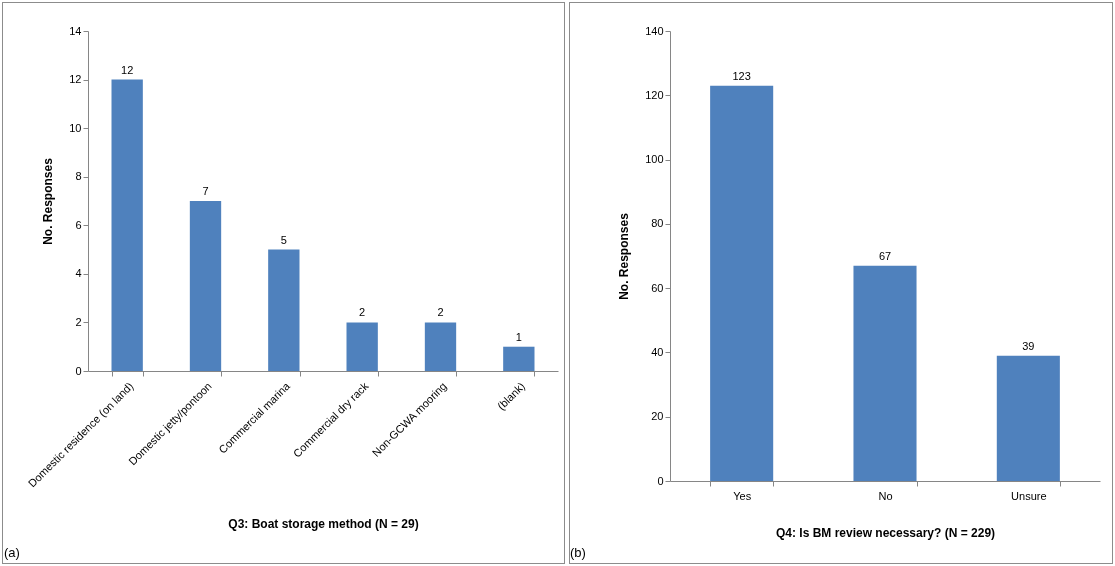  I want to click on data-label: 1, so click(518, 336).